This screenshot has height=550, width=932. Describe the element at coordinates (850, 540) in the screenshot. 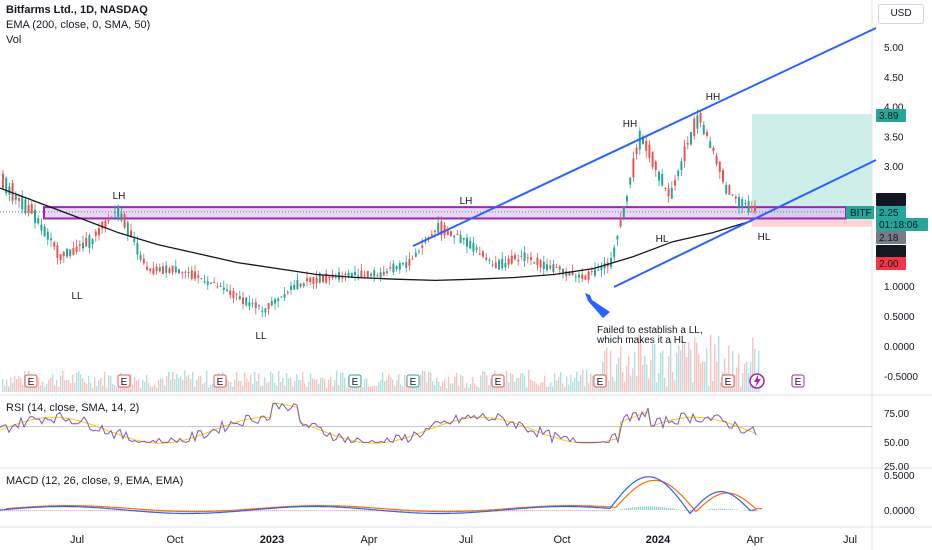

I see `time-axis-label: Jul` at that location.